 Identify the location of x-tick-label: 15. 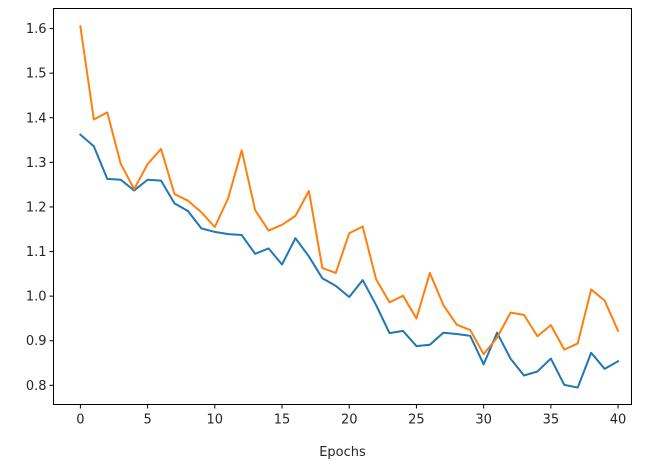
(282, 420).